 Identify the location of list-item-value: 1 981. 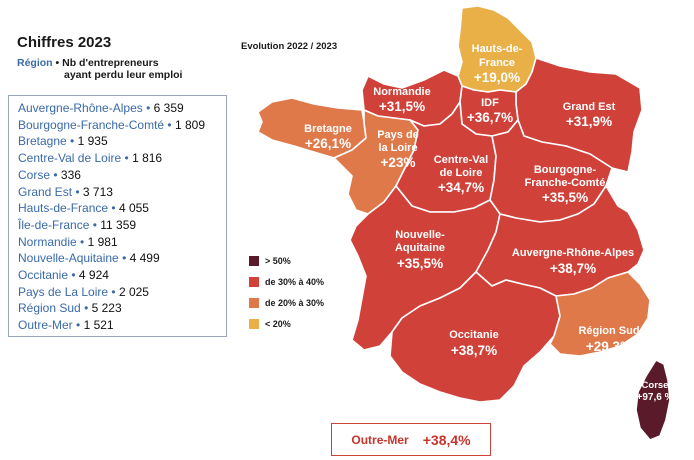
(102, 241).